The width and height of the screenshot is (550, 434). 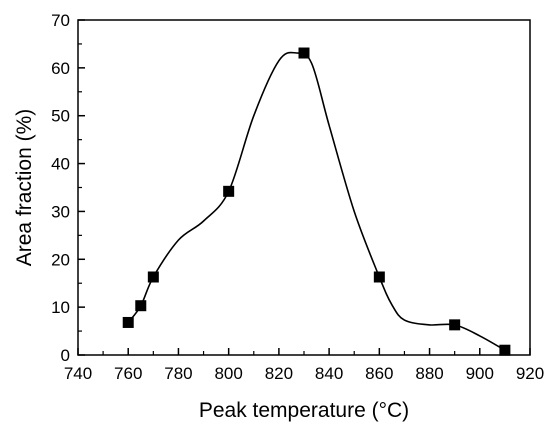 I want to click on y-tick-label: 50, so click(x=60, y=116).